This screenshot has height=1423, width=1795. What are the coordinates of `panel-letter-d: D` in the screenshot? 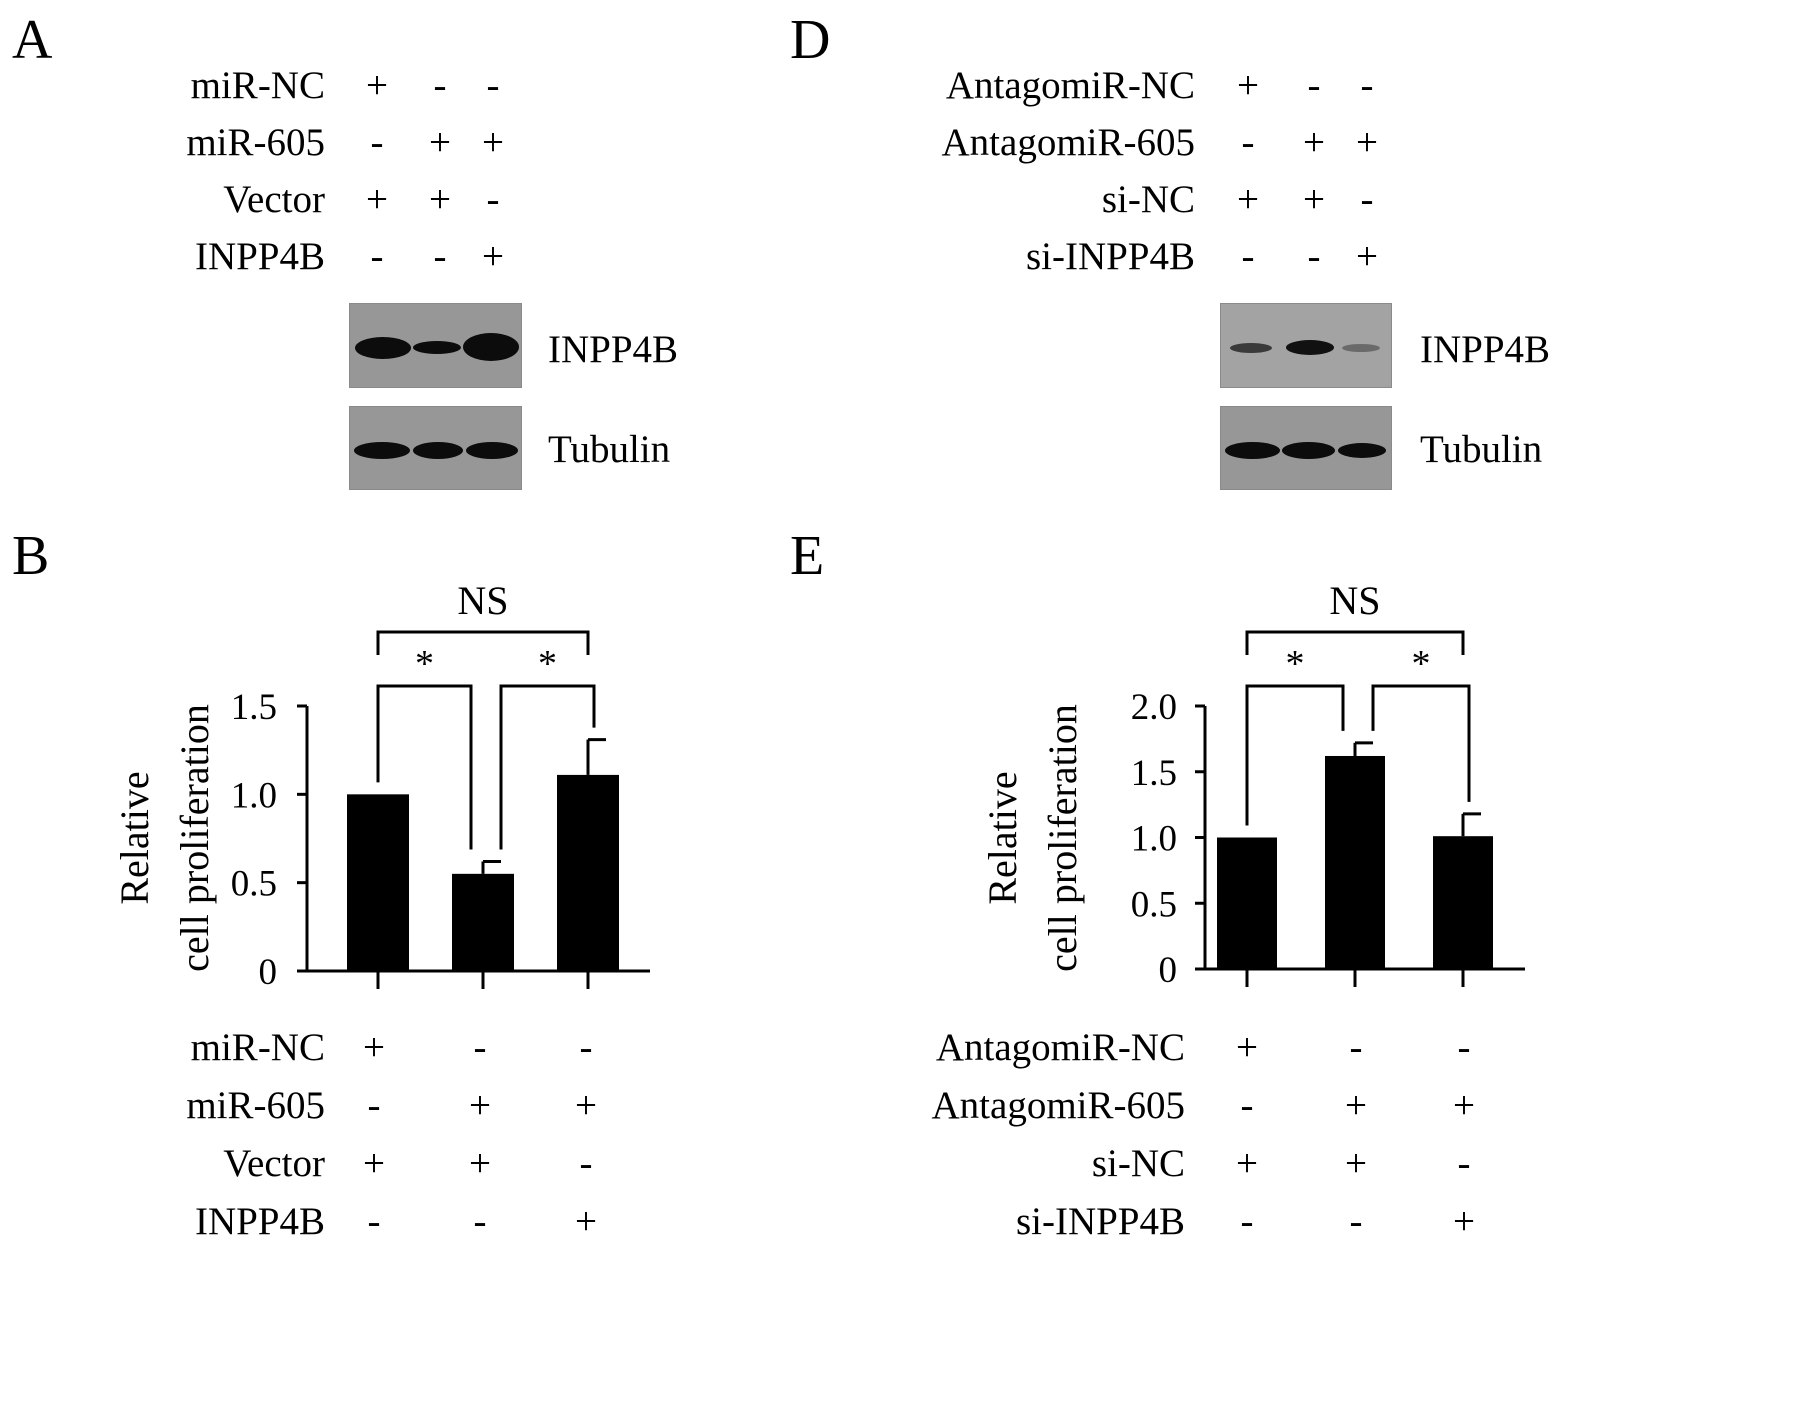 It's located at (810, 40).